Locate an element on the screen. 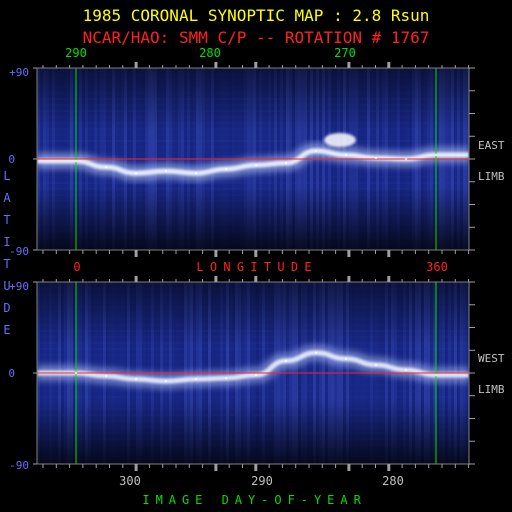 This screenshot has height=512, width=512. lat-label-bot-plus90: +90 is located at coordinates (19, 286).